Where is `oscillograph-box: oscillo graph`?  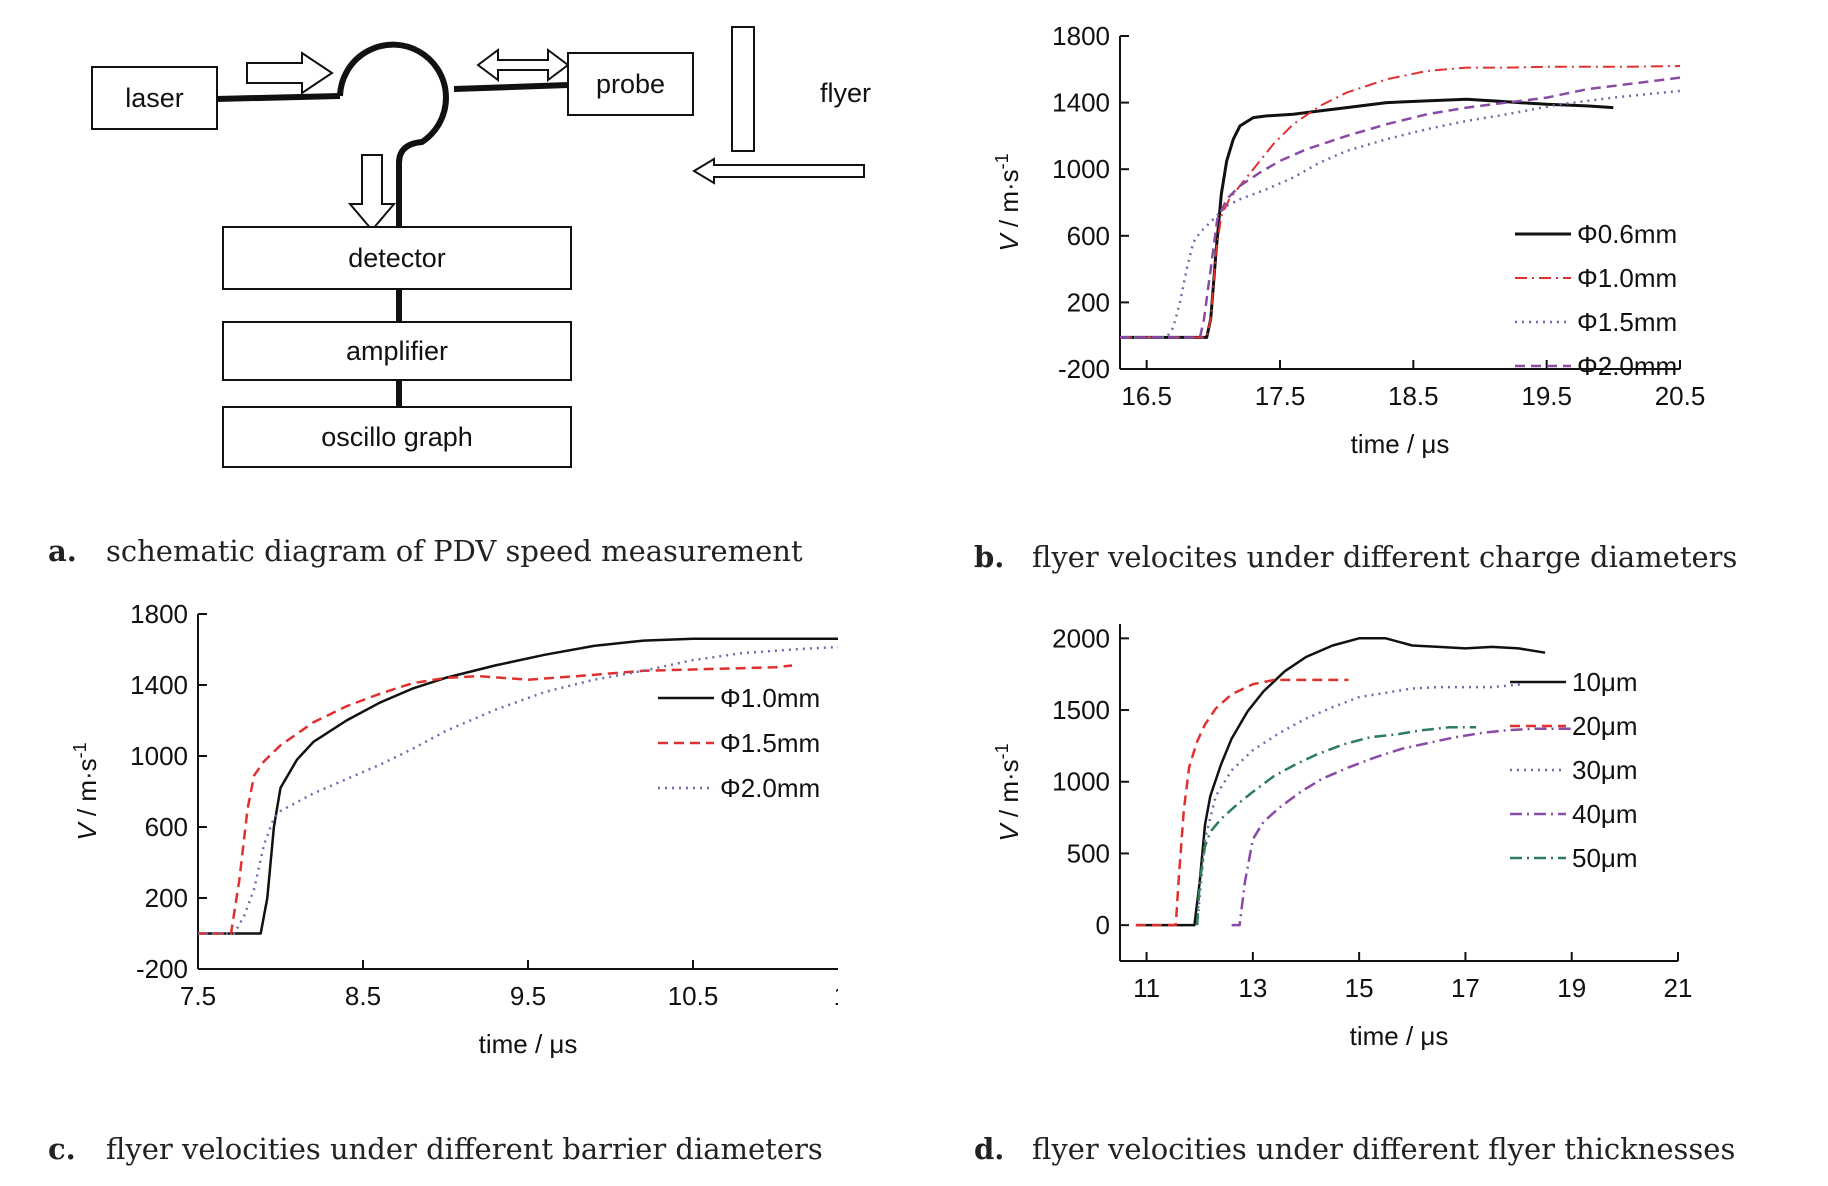
oscillograph-box: oscillo graph is located at coordinates (397, 437).